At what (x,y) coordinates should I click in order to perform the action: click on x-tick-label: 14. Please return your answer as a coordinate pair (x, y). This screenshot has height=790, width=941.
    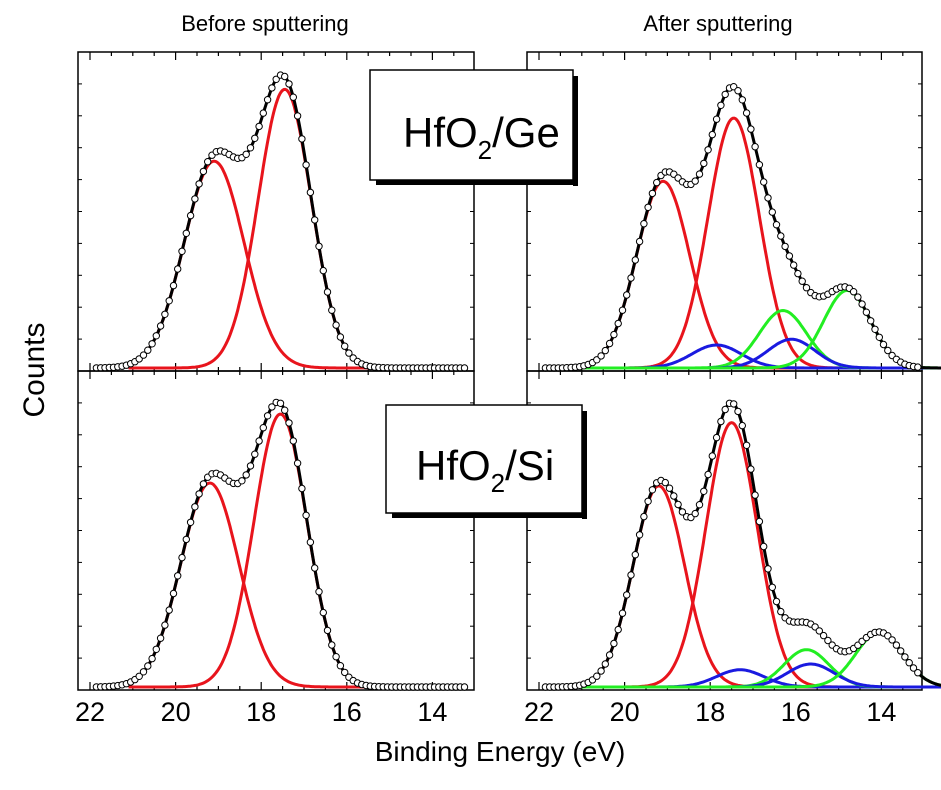
    Looking at the image, I should click on (432, 712).